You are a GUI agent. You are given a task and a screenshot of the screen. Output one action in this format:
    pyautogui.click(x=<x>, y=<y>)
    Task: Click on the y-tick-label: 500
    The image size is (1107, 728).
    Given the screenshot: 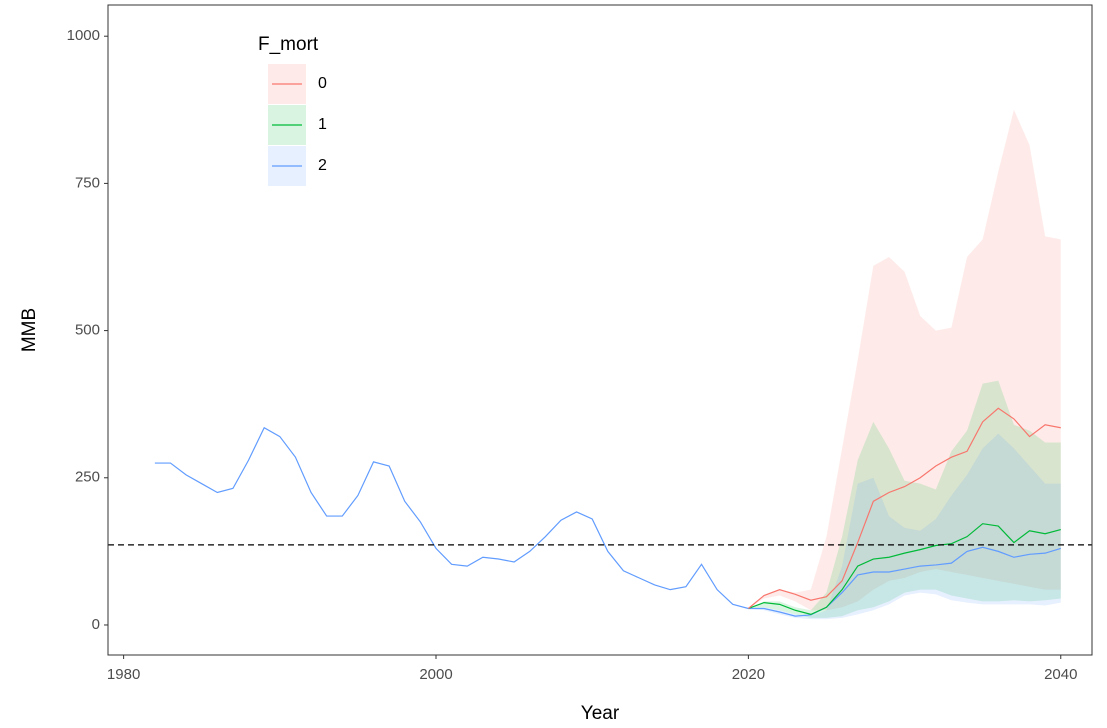 What is the action you would take?
    pyautogui.click(x=87, y=330)
    